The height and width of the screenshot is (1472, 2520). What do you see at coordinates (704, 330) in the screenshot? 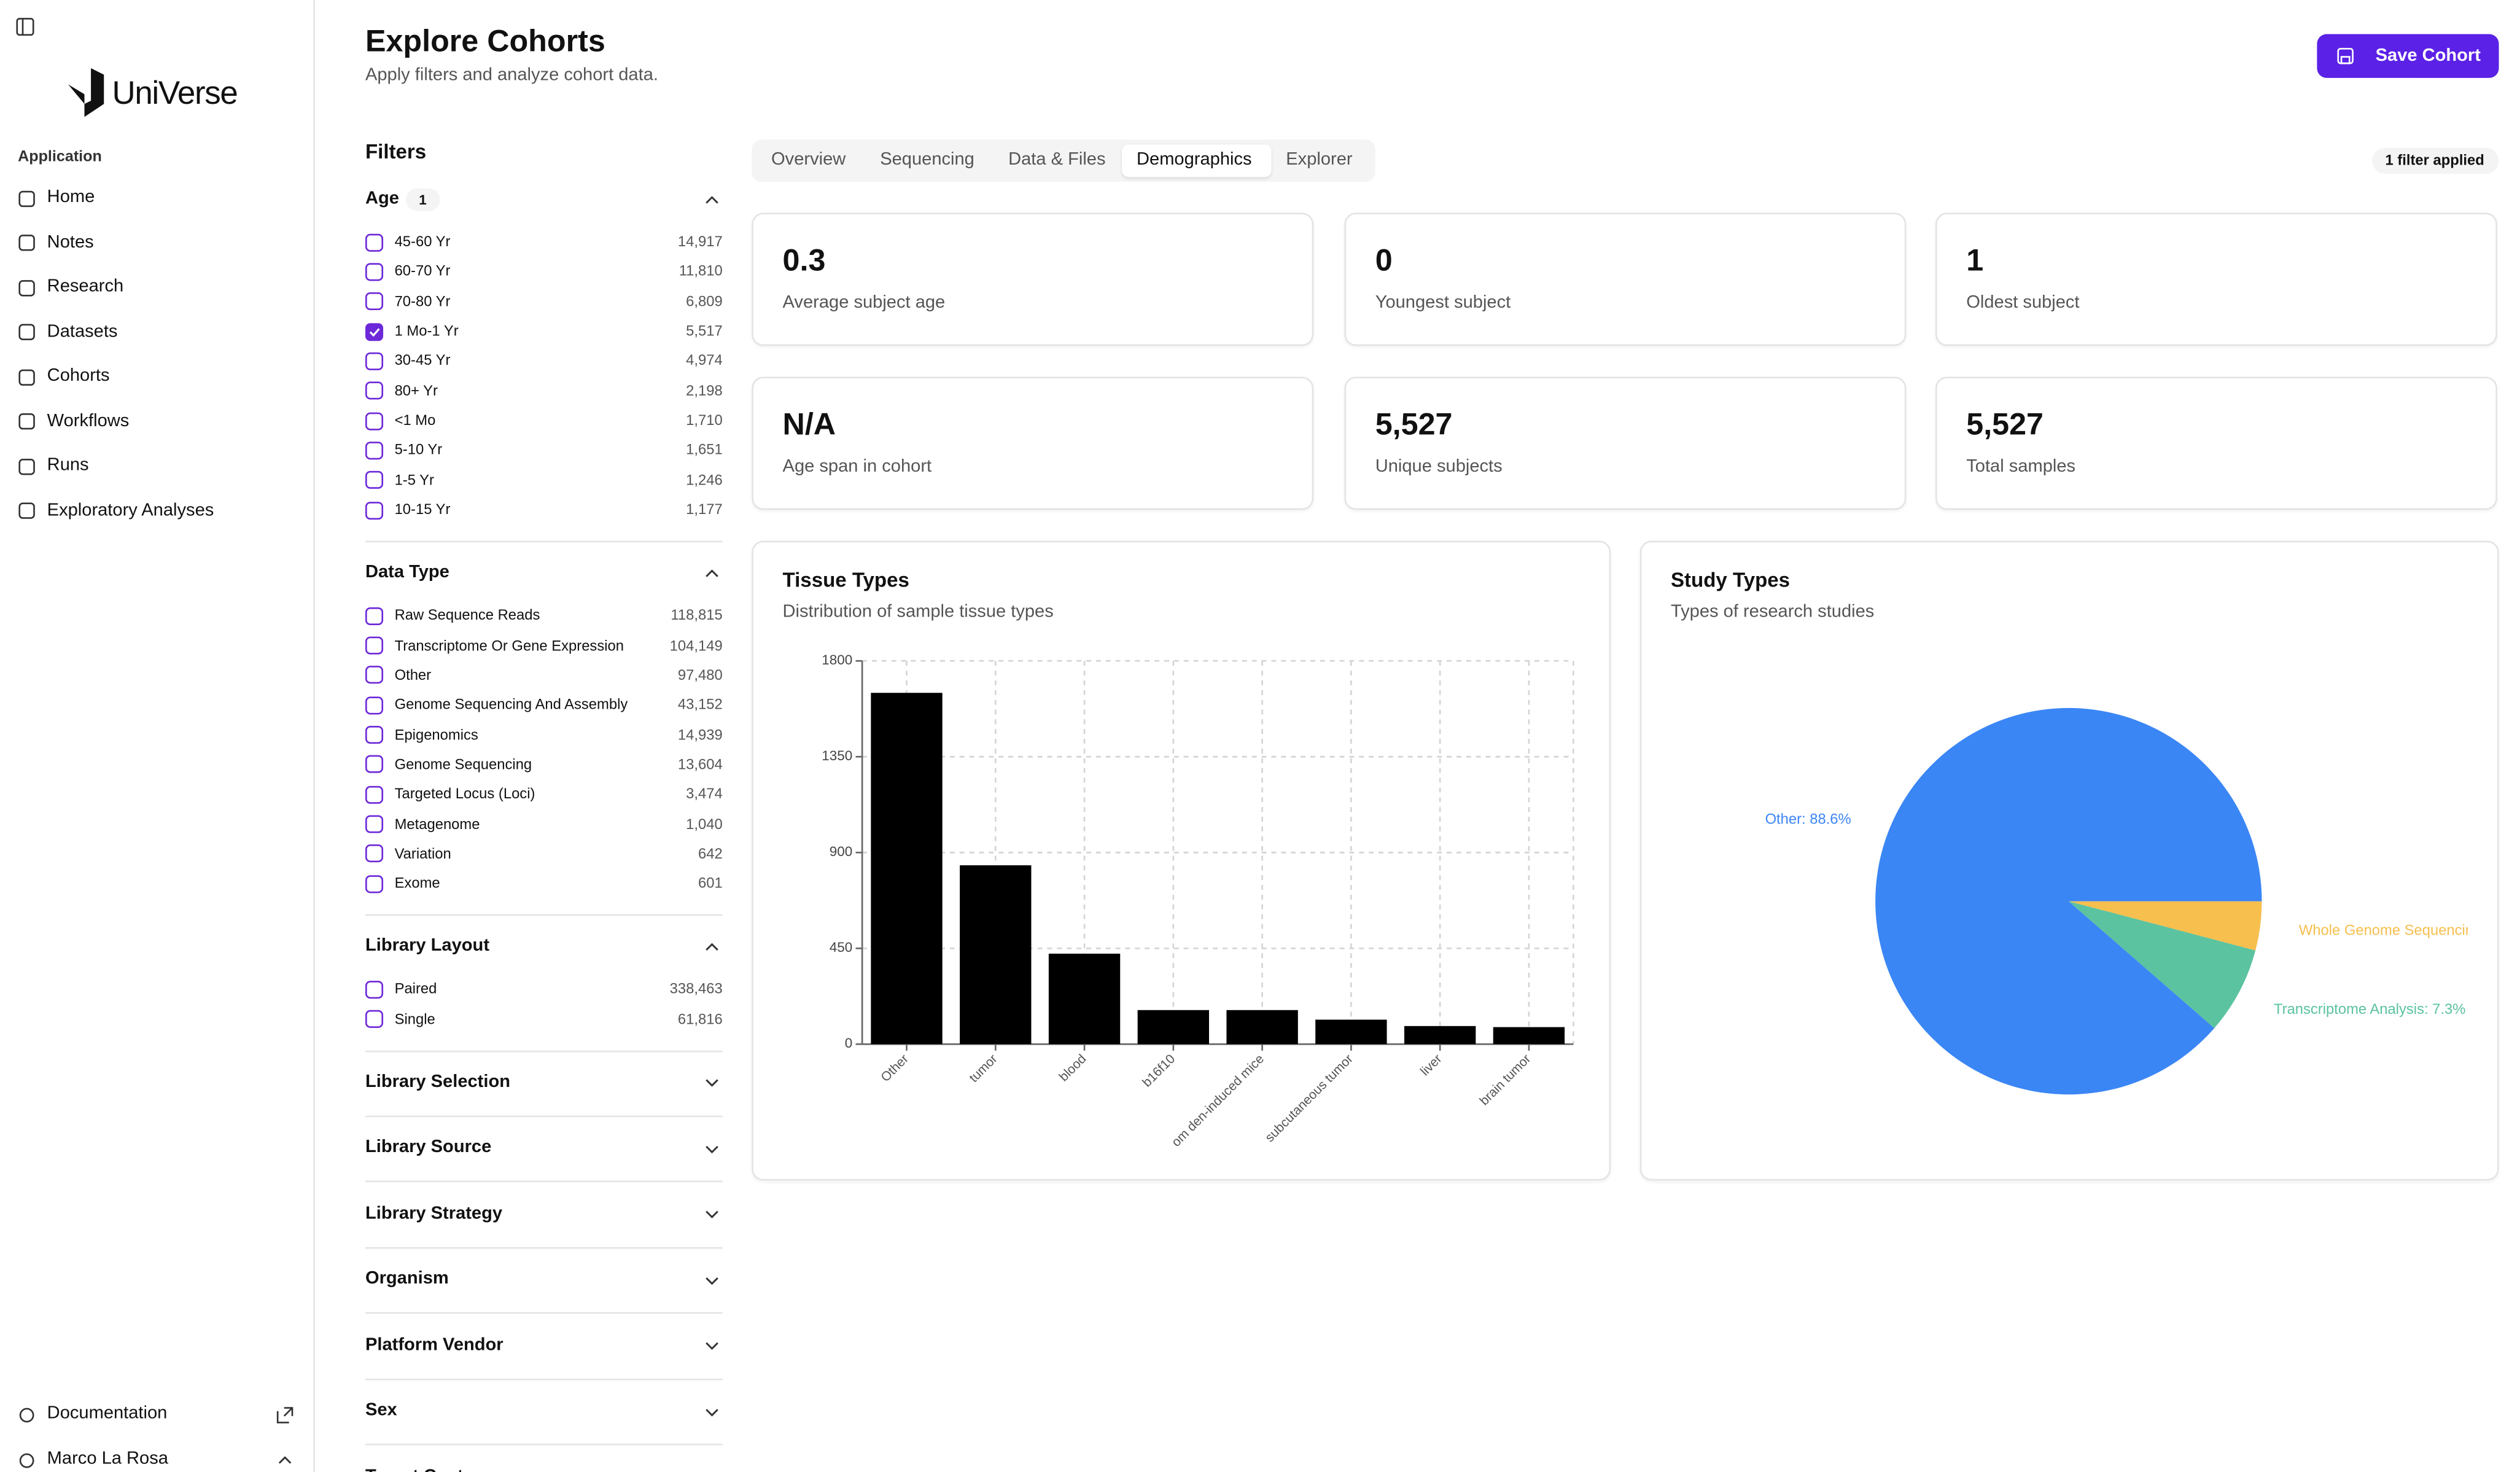
I see `filter-option-count: 5,517` at bounding box center [704, 330].